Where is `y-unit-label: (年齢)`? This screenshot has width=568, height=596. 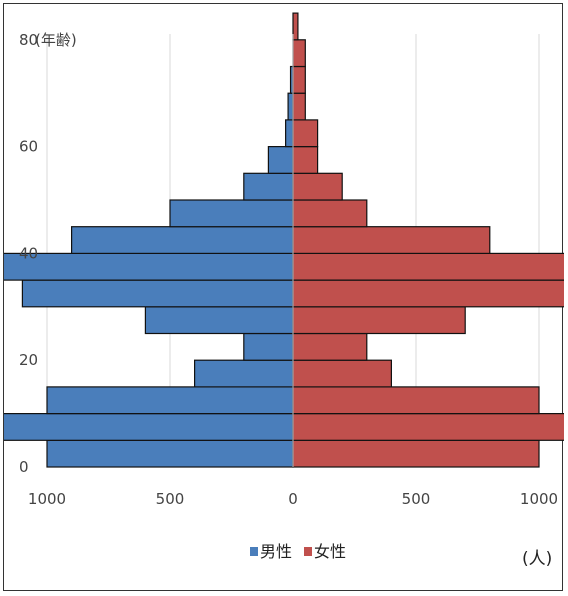
y-unit-label: (年齢) is located at coordinates (56, 40).